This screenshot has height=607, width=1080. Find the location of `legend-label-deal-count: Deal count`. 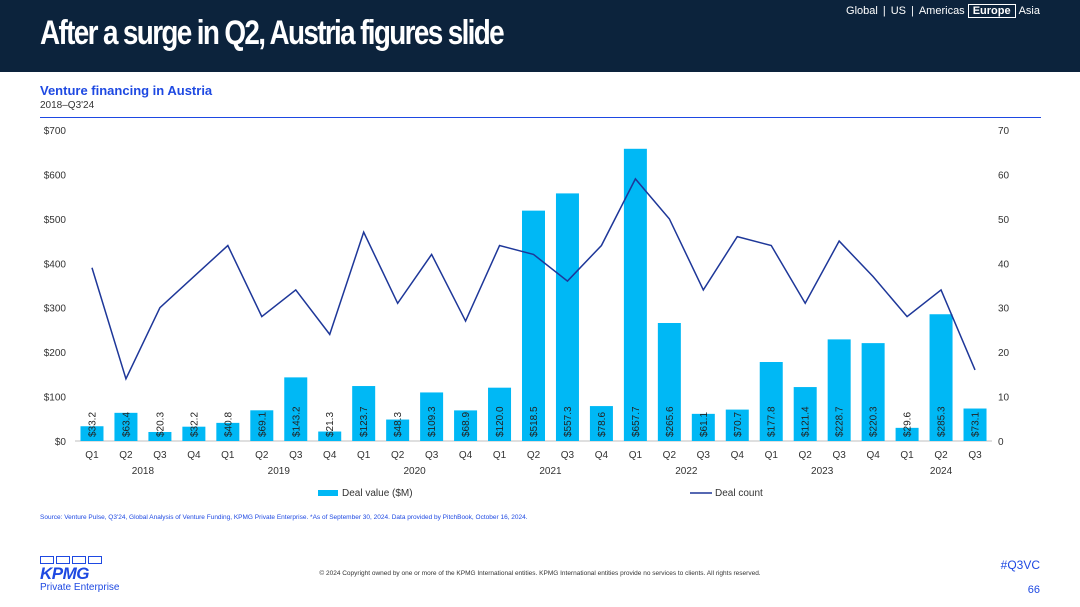

legend-label-deal-count: Deal count is located at coordinates (739, 493).